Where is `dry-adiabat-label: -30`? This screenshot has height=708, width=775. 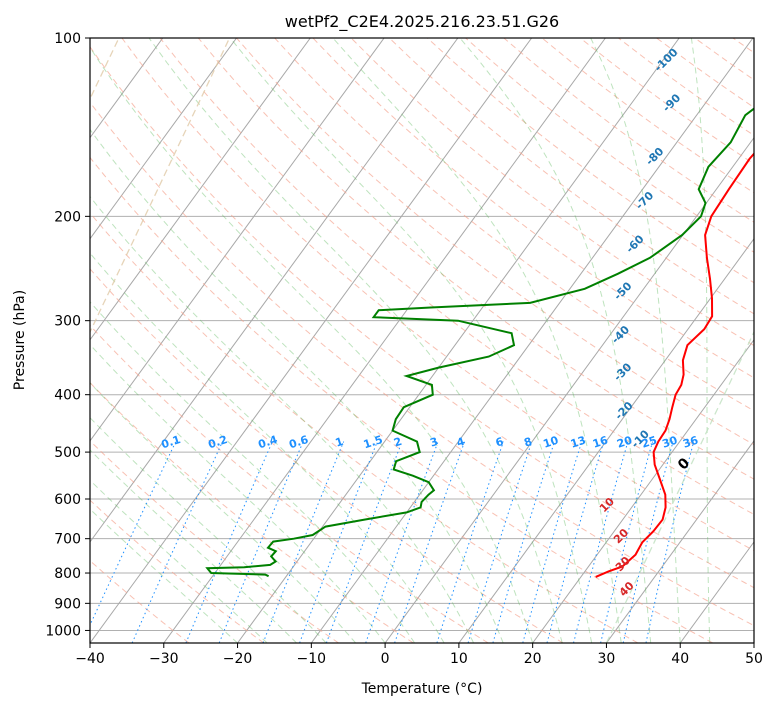
dry-adiabat-label: -30 is located at coordinates (622, 371).